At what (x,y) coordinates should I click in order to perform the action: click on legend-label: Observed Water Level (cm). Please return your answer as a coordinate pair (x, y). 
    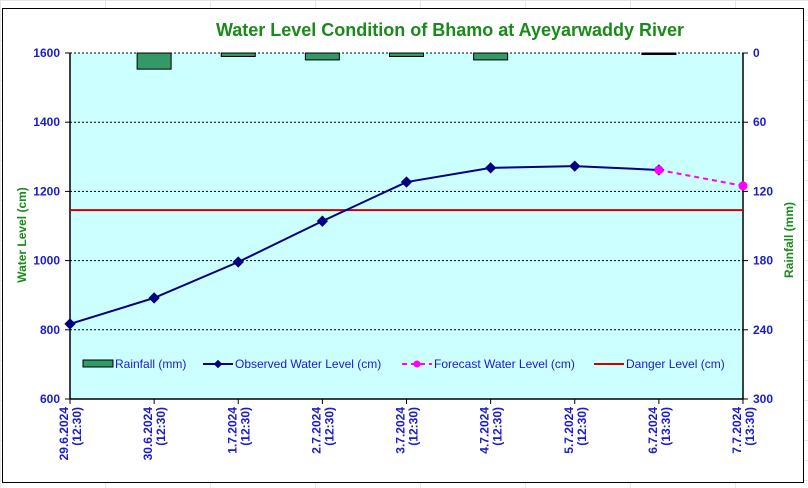
    Looking at the image, I should click on (308, 364).